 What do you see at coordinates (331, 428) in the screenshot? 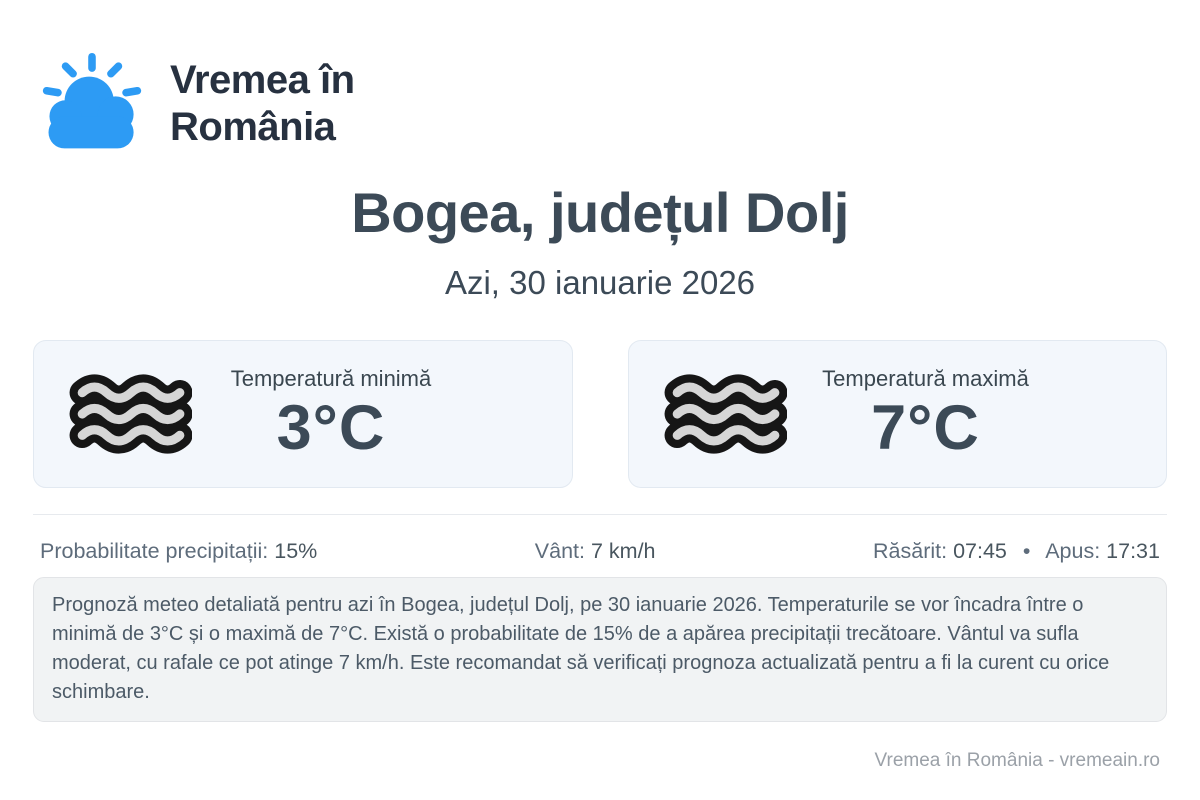
I see `min-temperature-value: 3°C` at bounding box center [331, 428].